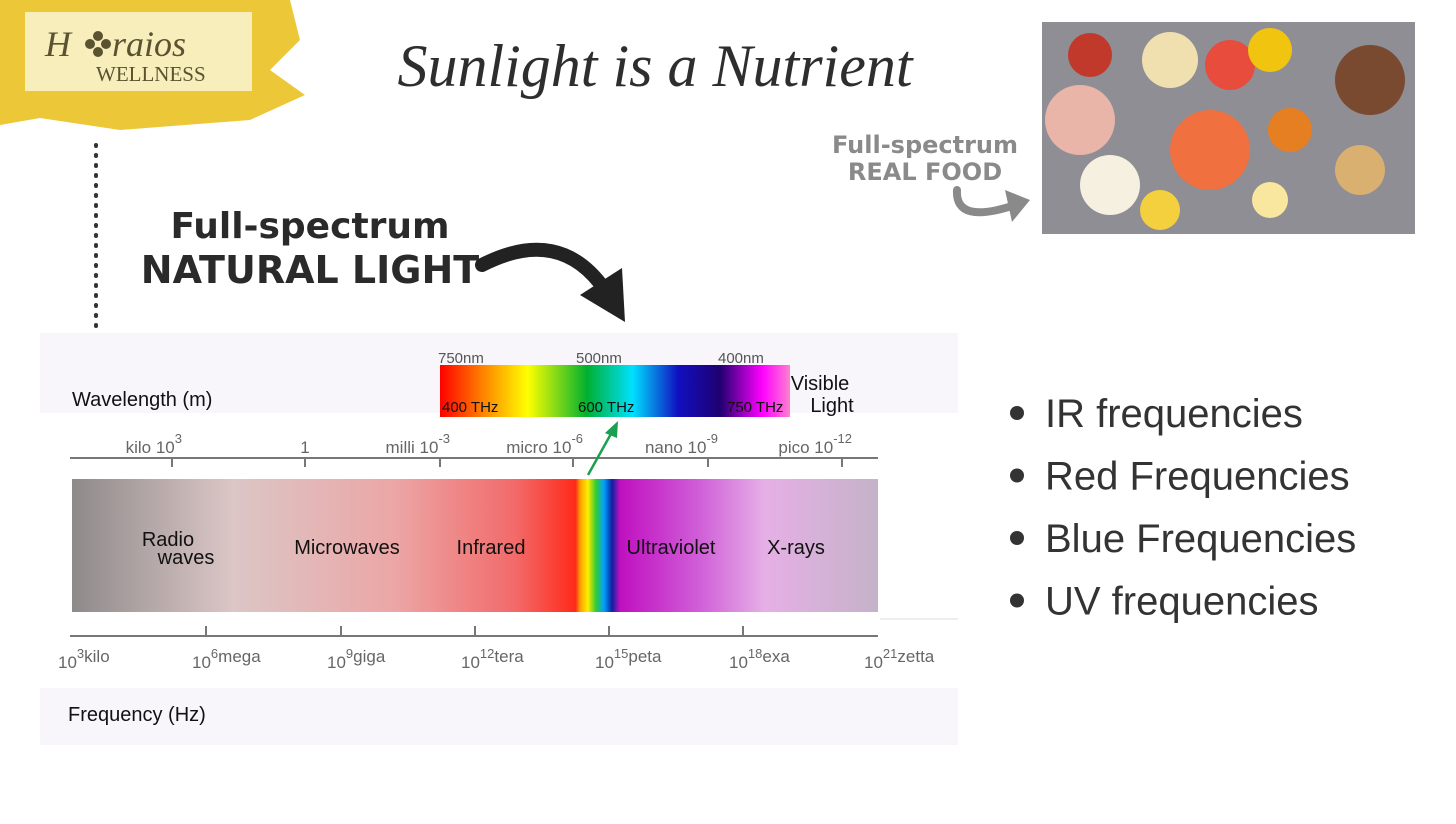  What do you see at coordinates (664, 447) in the screenshot?
I see `tick-prefix: nano` at bounding box center [664, 447].